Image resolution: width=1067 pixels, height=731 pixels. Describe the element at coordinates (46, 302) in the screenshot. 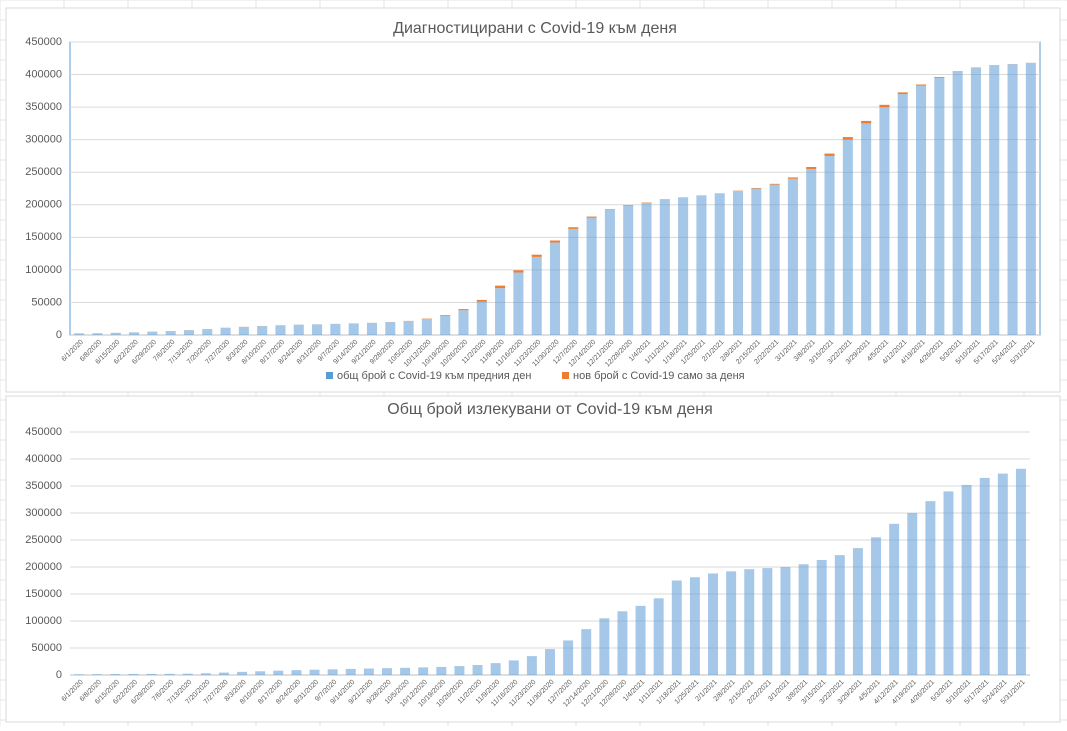

I see `y-tick-label: 50000` at that location.